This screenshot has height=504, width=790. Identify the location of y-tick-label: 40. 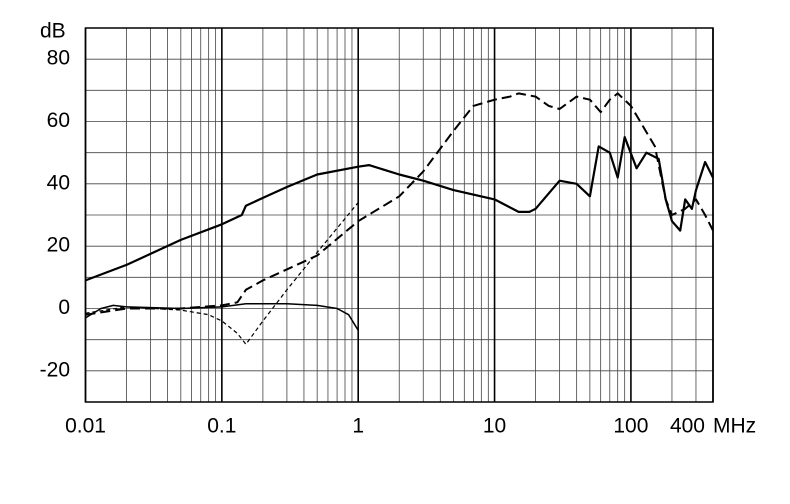
(58, 182).